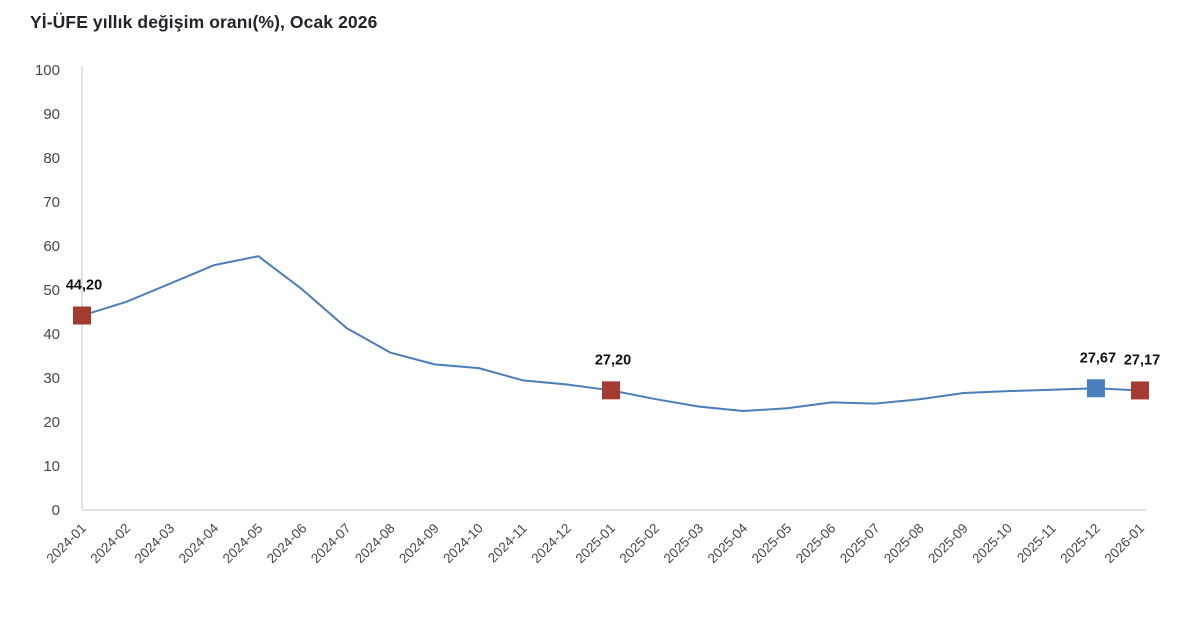 The image size is (1200, 620). What do you see at coordinates (84, 286) in the screenshot?
I see `data-label-2024-01: 44,20` at bounding box center [84, 286].